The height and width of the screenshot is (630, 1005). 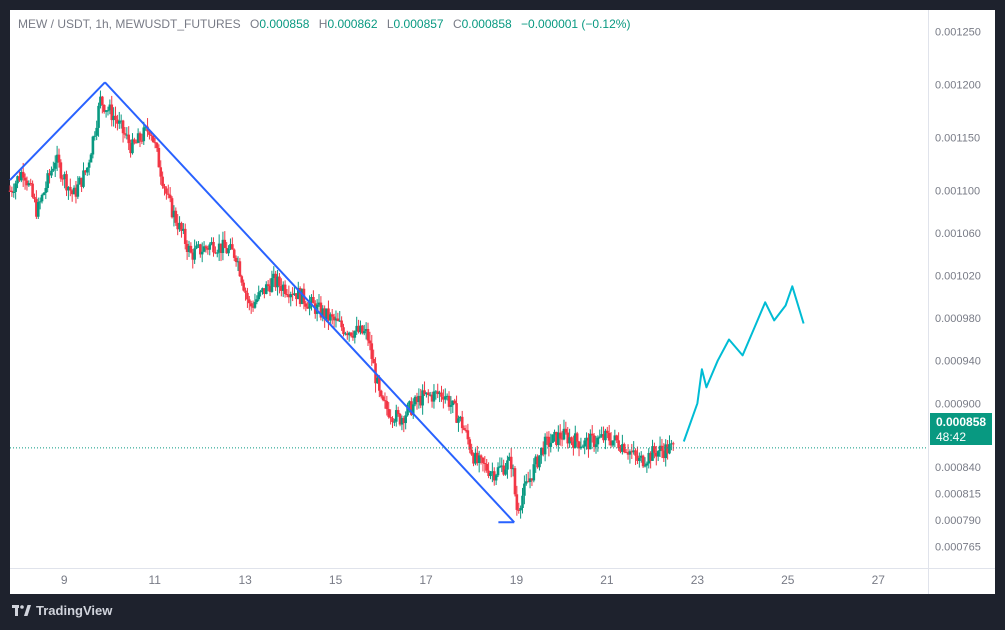 I want to click on time-tick-label: 23, so click(x=698, y=580).